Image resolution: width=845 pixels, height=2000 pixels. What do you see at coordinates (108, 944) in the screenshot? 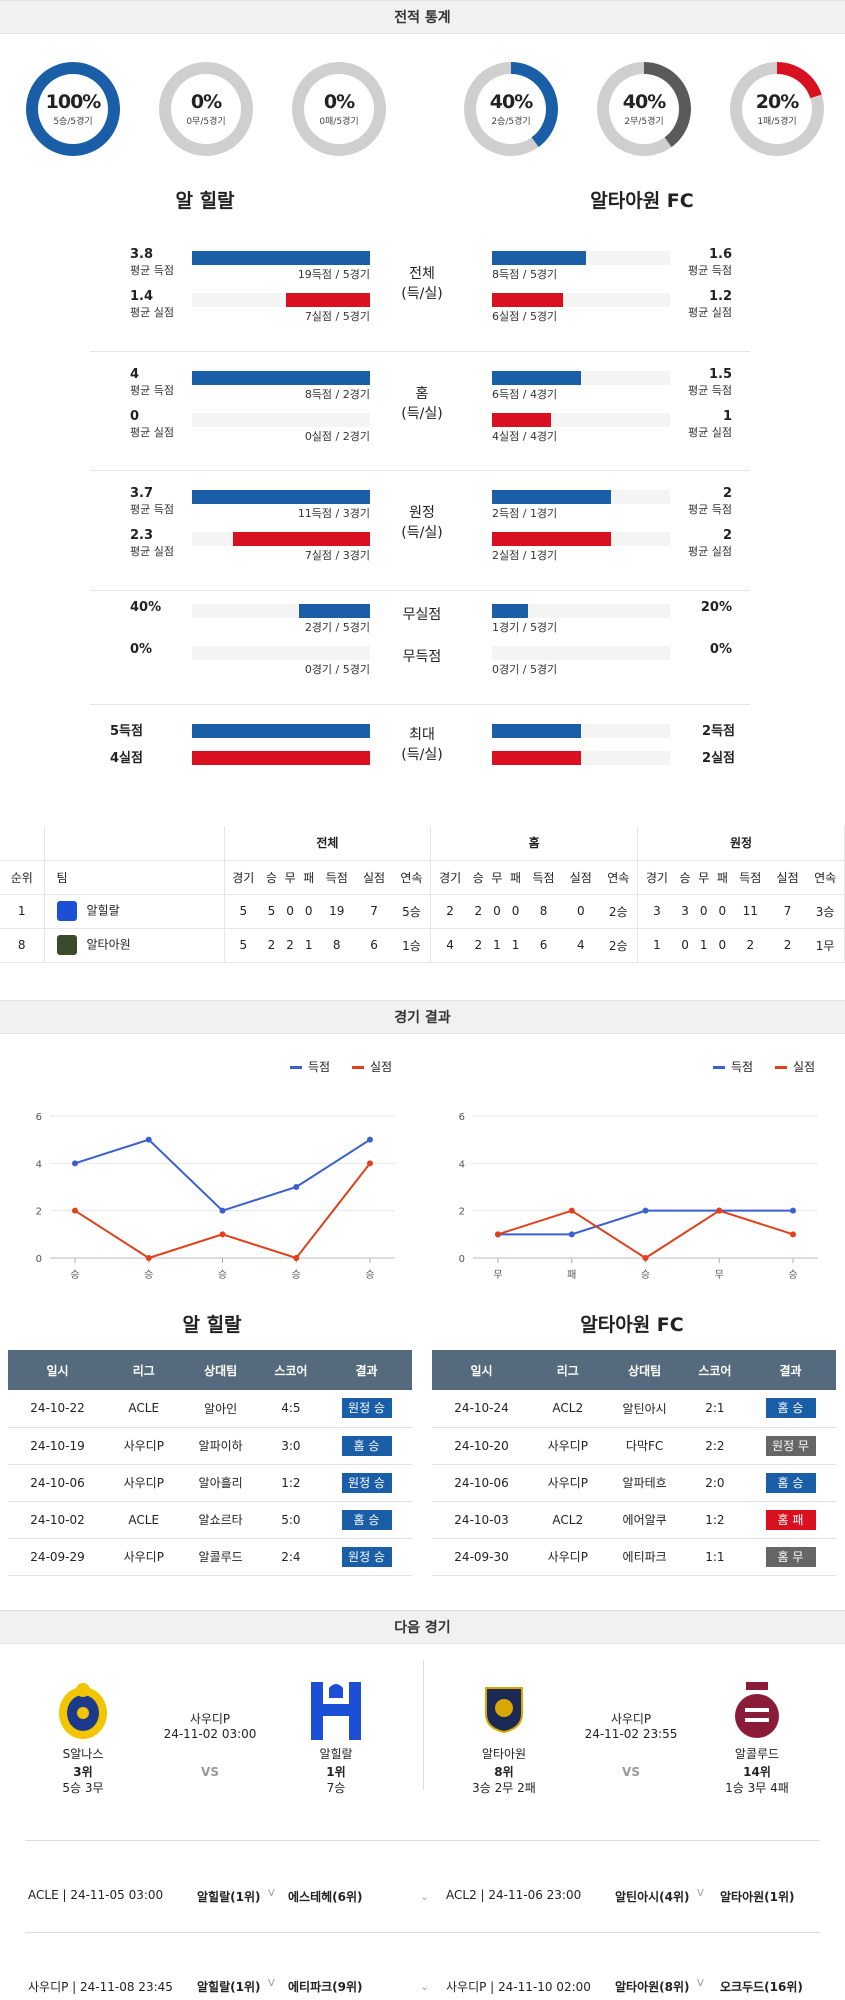
I see `standings-team-name: 알타아원` at bounding box center [108, 944].